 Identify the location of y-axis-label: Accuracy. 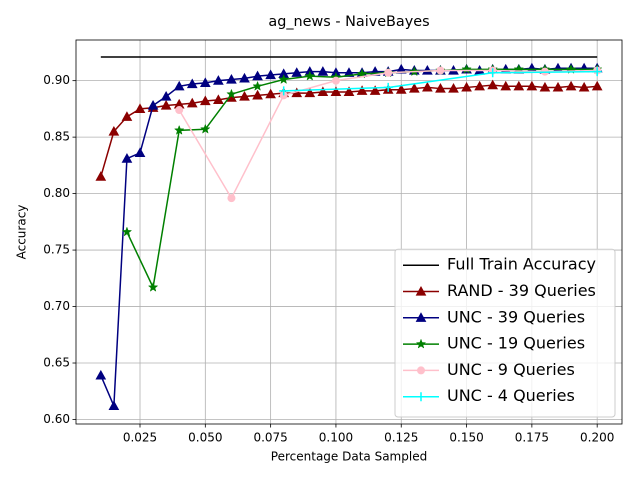
(22, 232).